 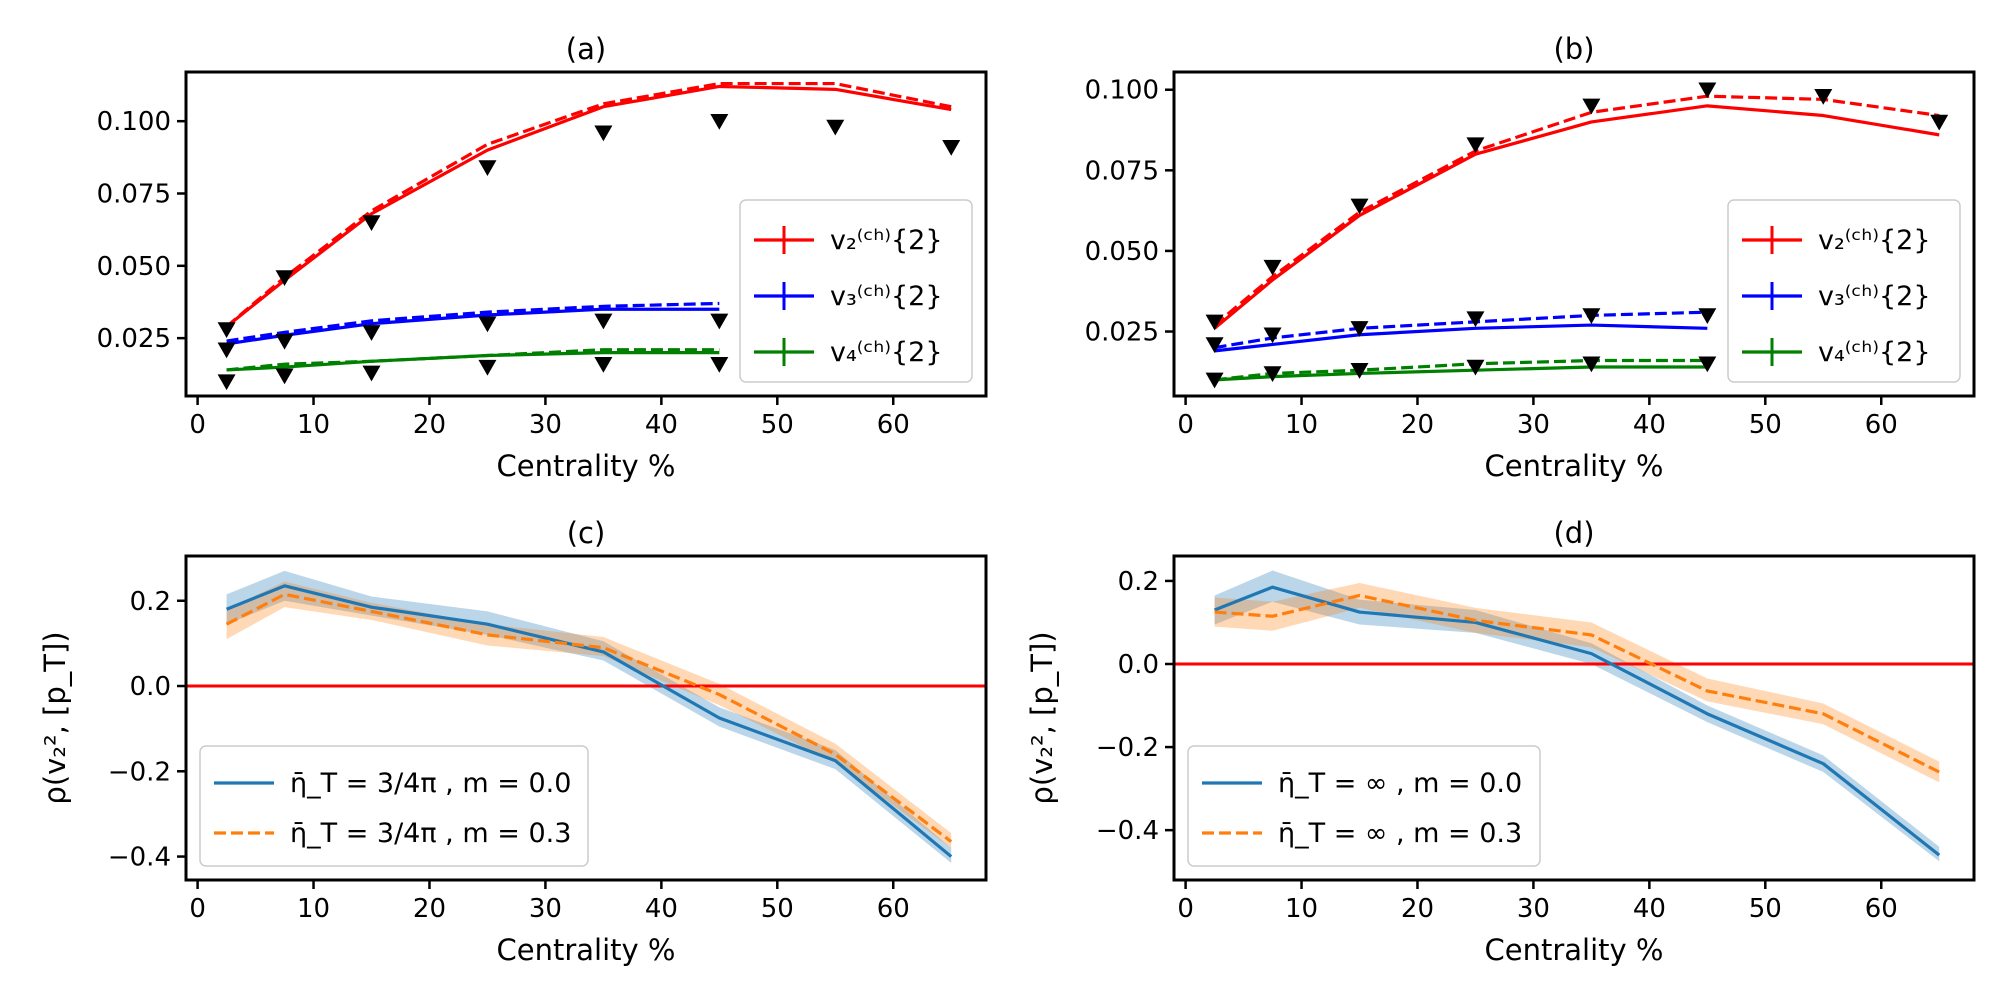 I want to click on y-tick-label: −0.4, so click(x=139, y=858).